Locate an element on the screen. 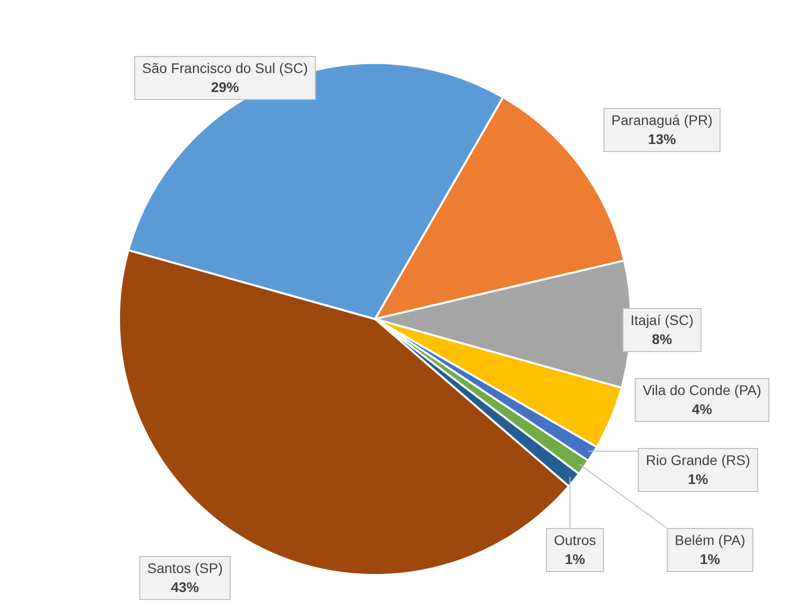 The image size is (797, 606). slice-label: São Francisco do Sul (SC) is located at coordinates (225, 68).